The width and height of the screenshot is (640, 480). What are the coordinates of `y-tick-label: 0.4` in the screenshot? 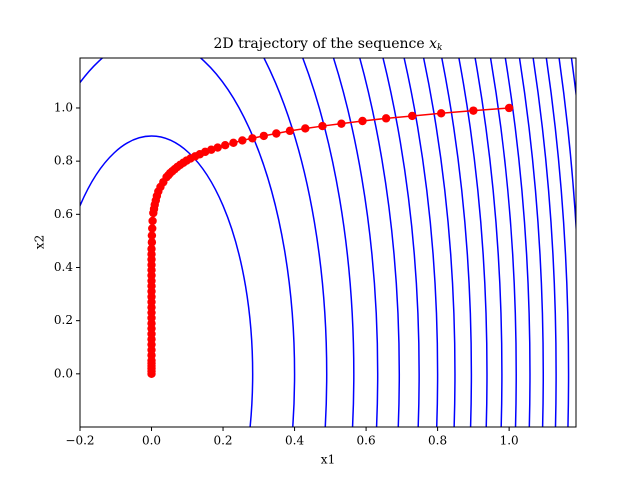 It's located at (63, 267).